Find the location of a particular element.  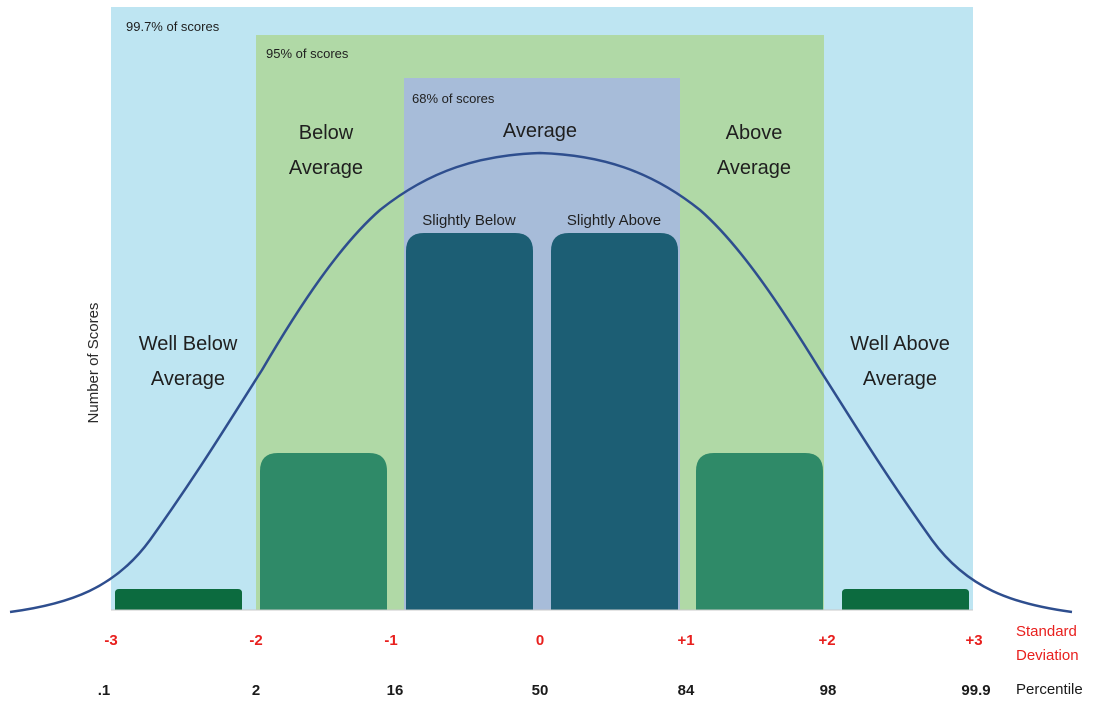

below-average-label-line-2: Average is located at coordinates (326, 168).